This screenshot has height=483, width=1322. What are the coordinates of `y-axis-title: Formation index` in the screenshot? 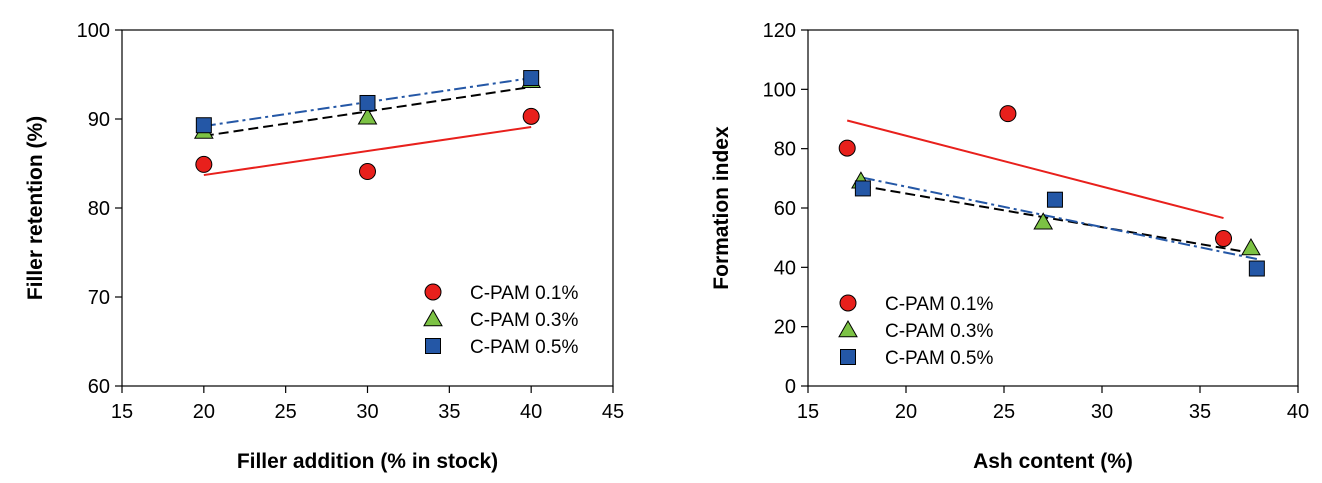 It's located at (721, 208).